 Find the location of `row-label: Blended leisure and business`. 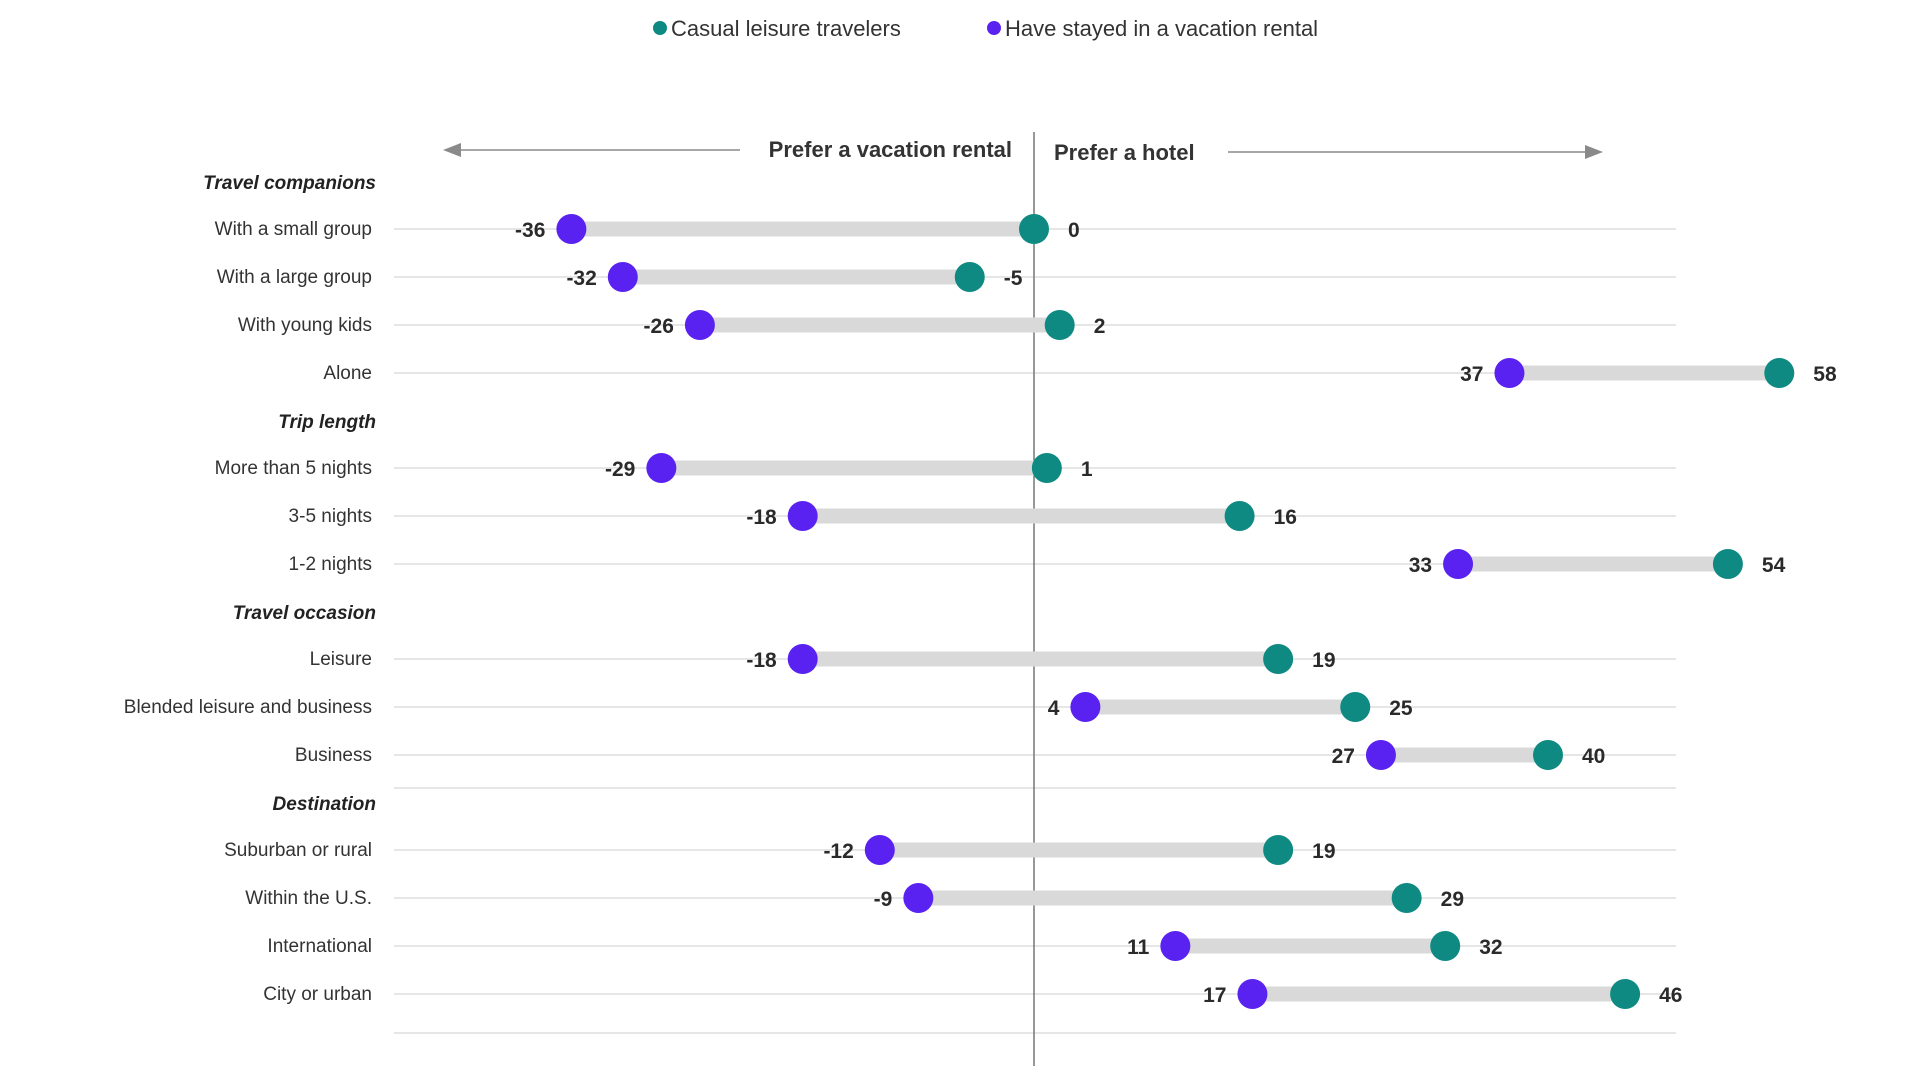

row-label: Blended leisure and business is located at coordinates (248, 707).